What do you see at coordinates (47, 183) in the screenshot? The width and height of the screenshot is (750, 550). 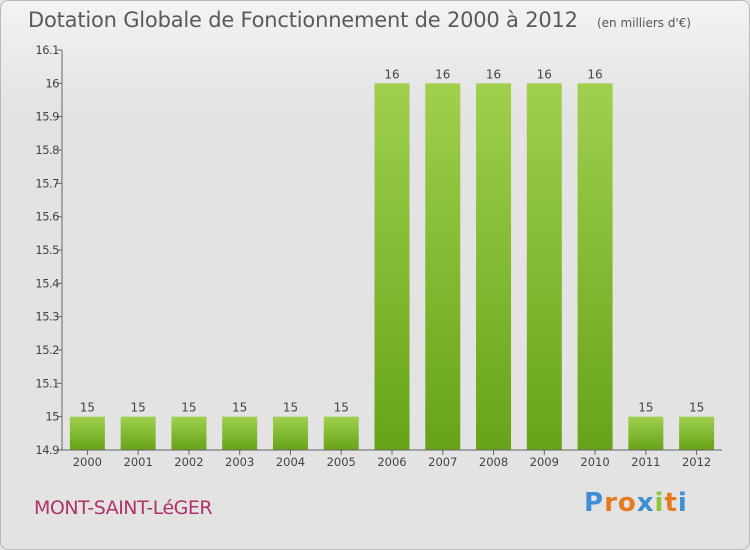 I see `y-tick-label-15.7: 15.7` at bounding box center [47, 183].